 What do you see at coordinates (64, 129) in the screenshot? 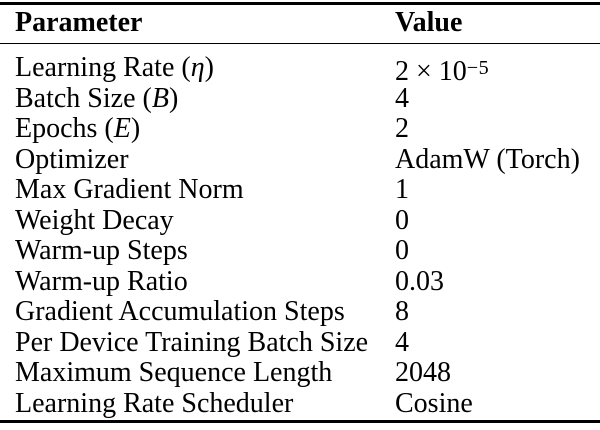
I see `text-segment: Epochs (` at bounding box center [64, 129].